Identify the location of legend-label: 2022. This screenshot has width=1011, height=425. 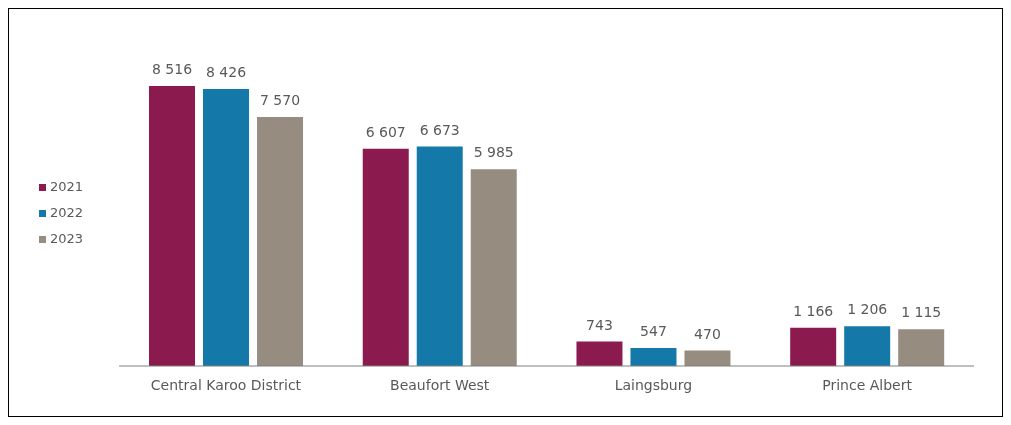
(67, 212).